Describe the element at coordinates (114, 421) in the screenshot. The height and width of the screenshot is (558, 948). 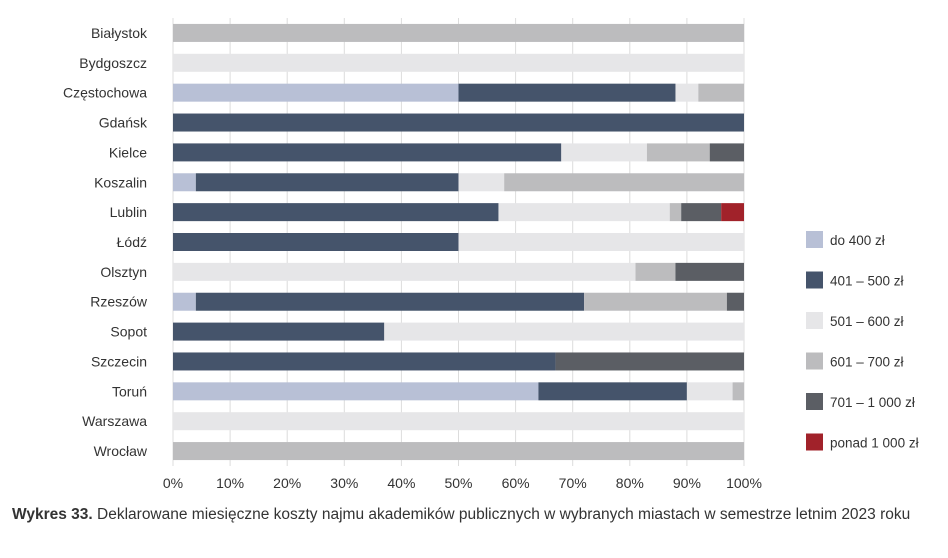
I see `category-label: Warszawa` at that location.